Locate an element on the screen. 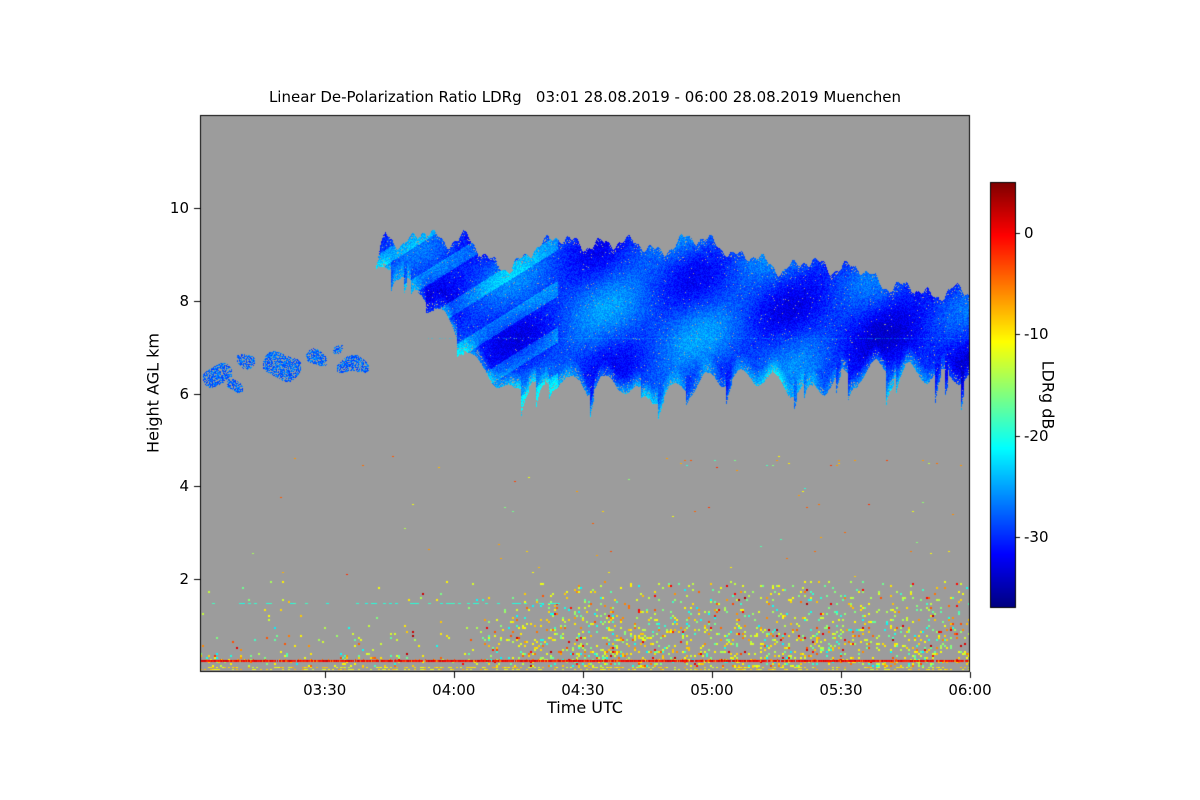  colorbar-label: LDRg dB is located at coordinates (1048, 395).